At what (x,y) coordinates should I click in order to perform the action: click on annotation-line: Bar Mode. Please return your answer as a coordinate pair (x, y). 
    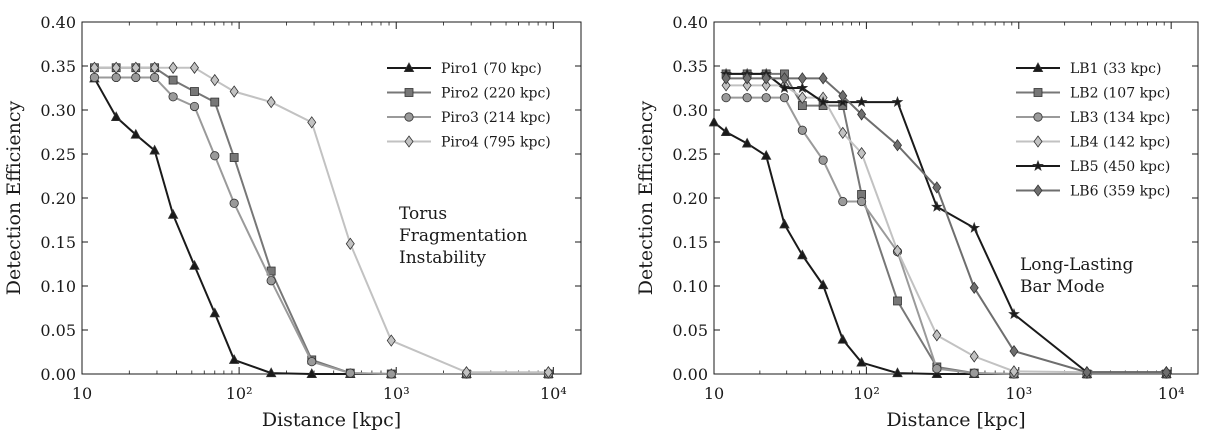
    Looking at the image, I should click on (1062, 287).